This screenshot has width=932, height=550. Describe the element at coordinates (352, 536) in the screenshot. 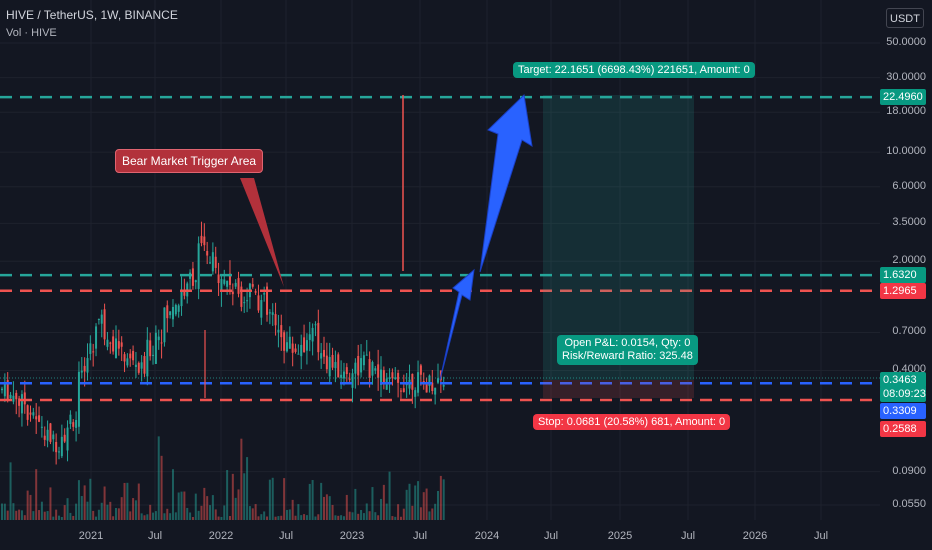

I see `x-tick-label: 2023` at that location.